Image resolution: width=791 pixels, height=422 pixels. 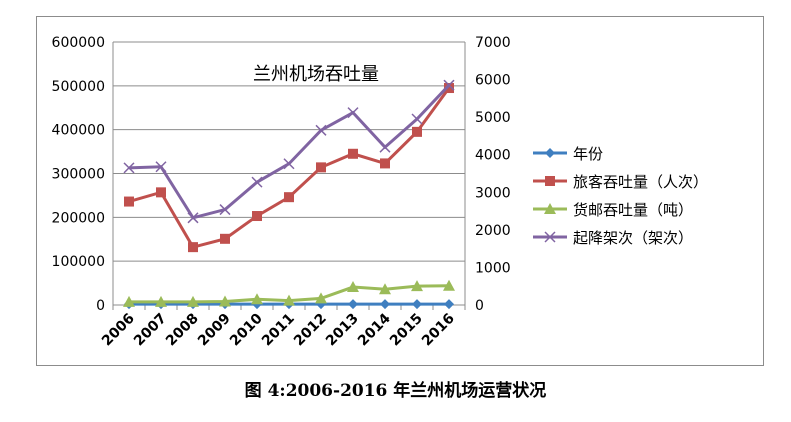 I want to click on x-tick-label: 2007, so click(x=150, y=330).